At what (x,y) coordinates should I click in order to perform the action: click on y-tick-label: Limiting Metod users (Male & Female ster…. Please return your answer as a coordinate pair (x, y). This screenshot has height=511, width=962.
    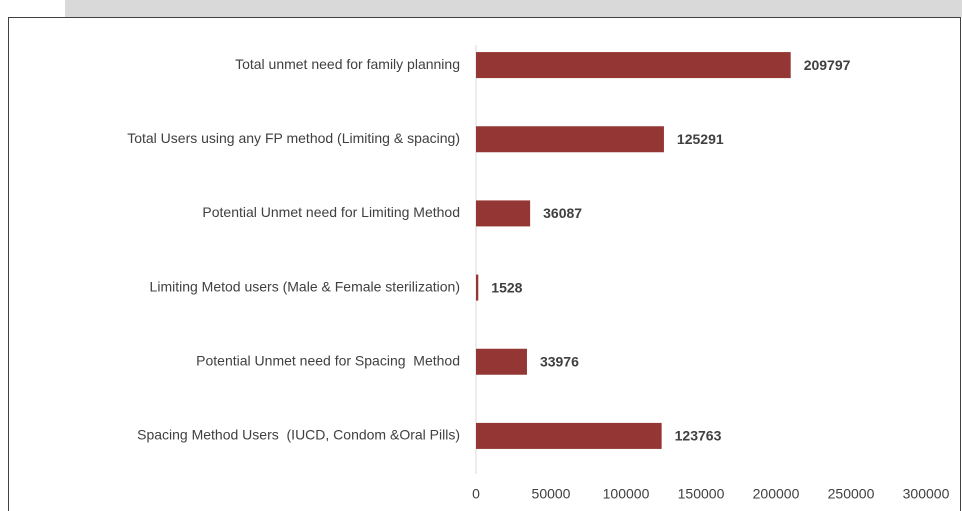
    Looking at the image, I should click on (305, 286).